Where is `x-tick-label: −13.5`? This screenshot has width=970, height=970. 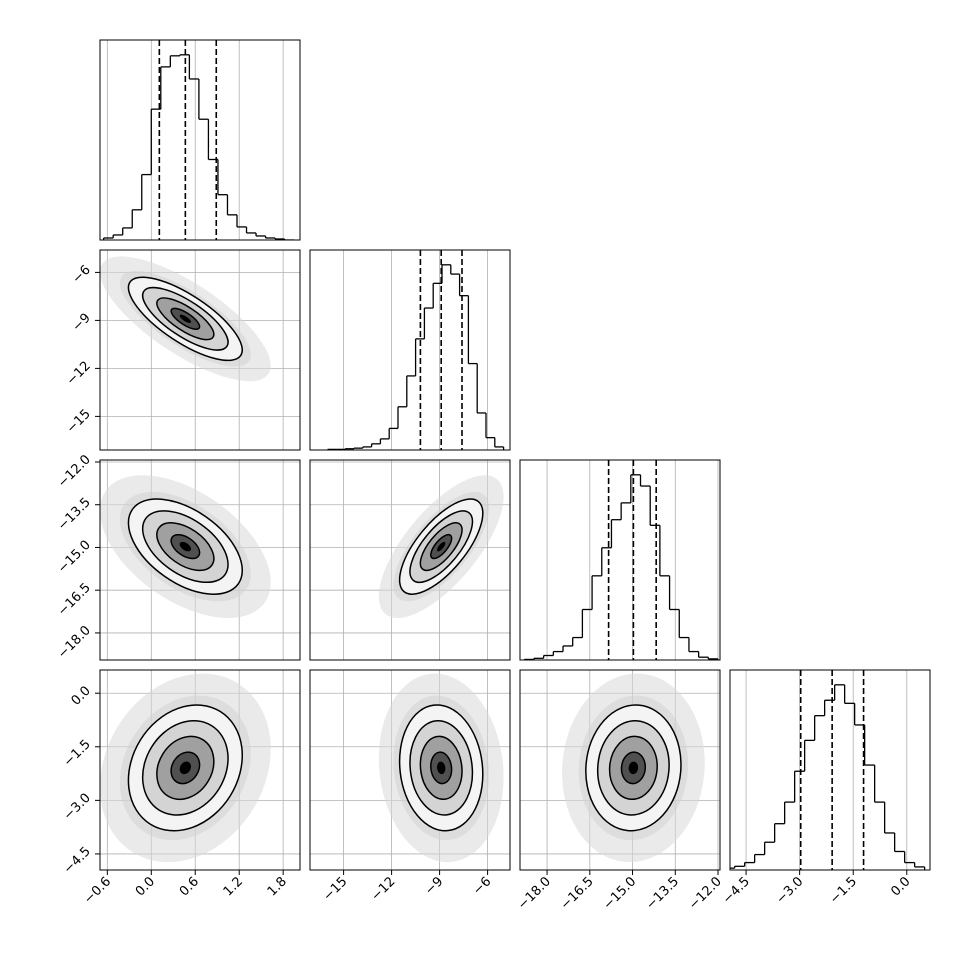 x-tick-label: −13.5 is located at coordinates (662, 893).